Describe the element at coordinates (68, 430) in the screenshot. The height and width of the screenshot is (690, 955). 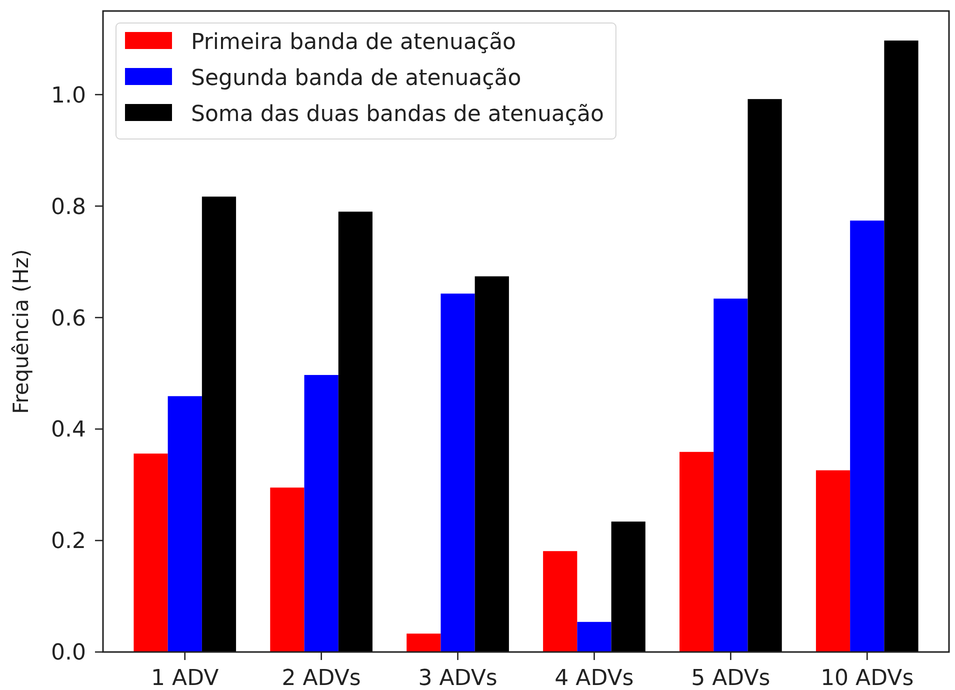
I see `y-tick-label: 0.4` at that location.